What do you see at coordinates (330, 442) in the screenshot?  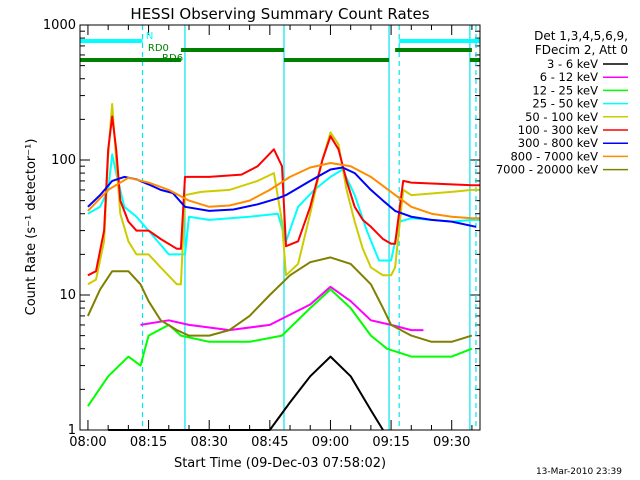 I see `x-tick-label: 09:00` at bounding box center [330, 442].